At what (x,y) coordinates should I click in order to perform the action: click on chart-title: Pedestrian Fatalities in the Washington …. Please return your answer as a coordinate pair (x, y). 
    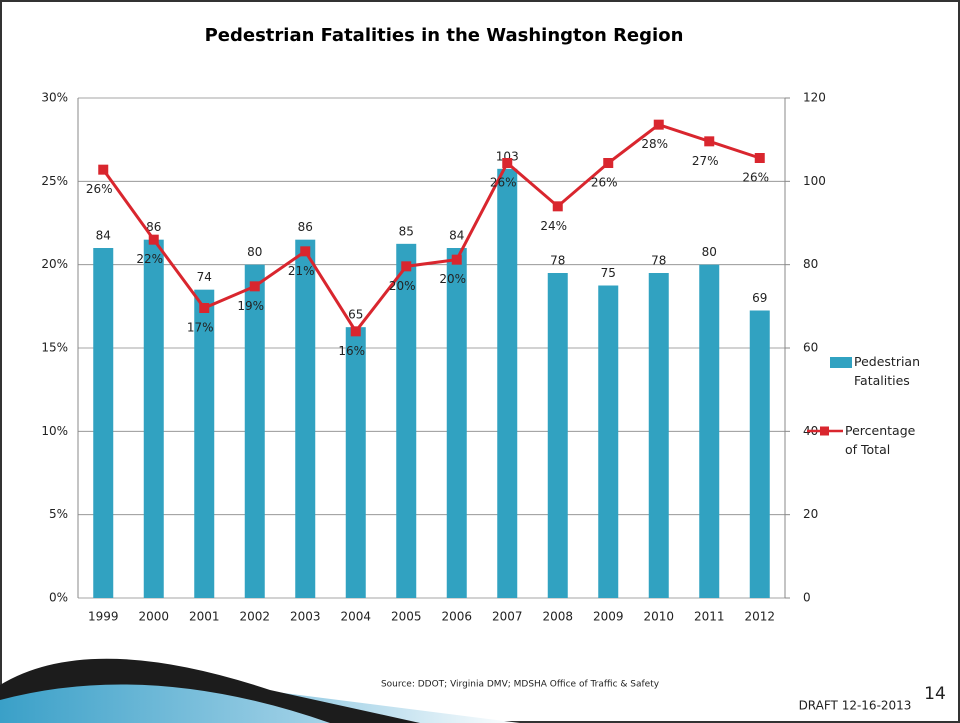
    Looking at the image, I should click on (444, 35).